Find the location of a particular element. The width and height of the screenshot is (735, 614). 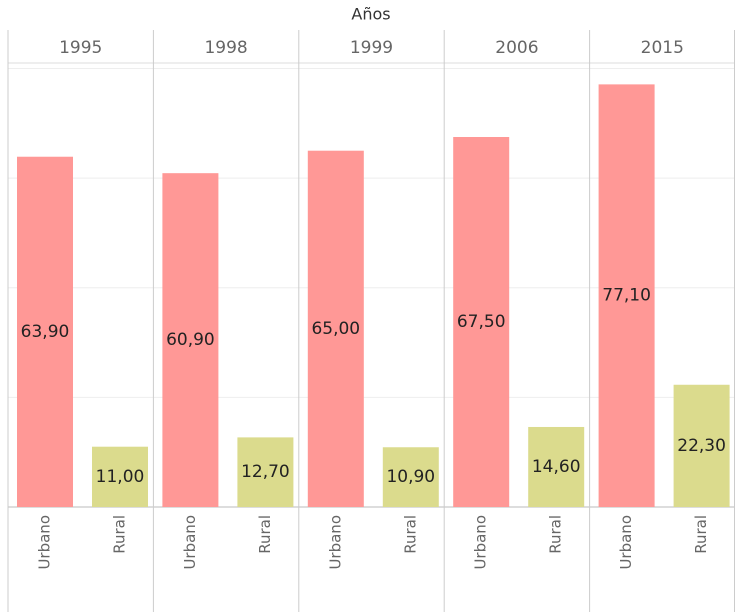

group-label: 1995 is located at coordinates (80, 48).